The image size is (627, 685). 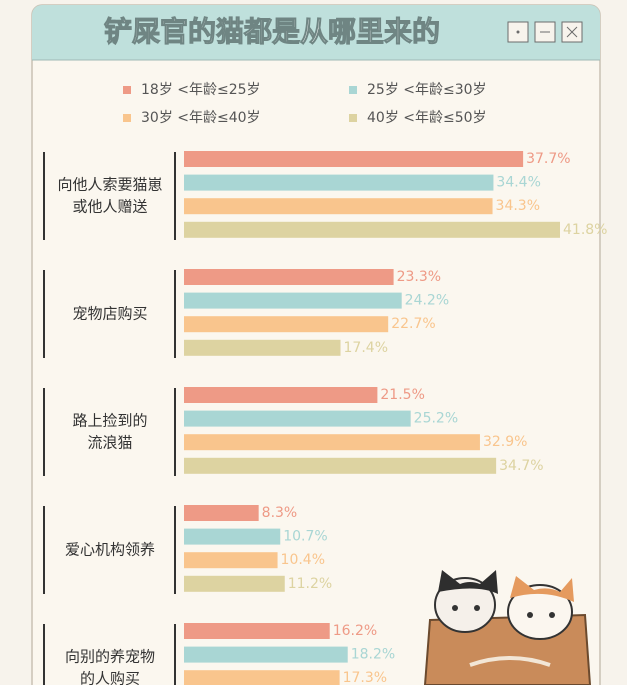 I want to click on legend-label: 25岁 <年龄≤30岁, so click(x=427, y=90).